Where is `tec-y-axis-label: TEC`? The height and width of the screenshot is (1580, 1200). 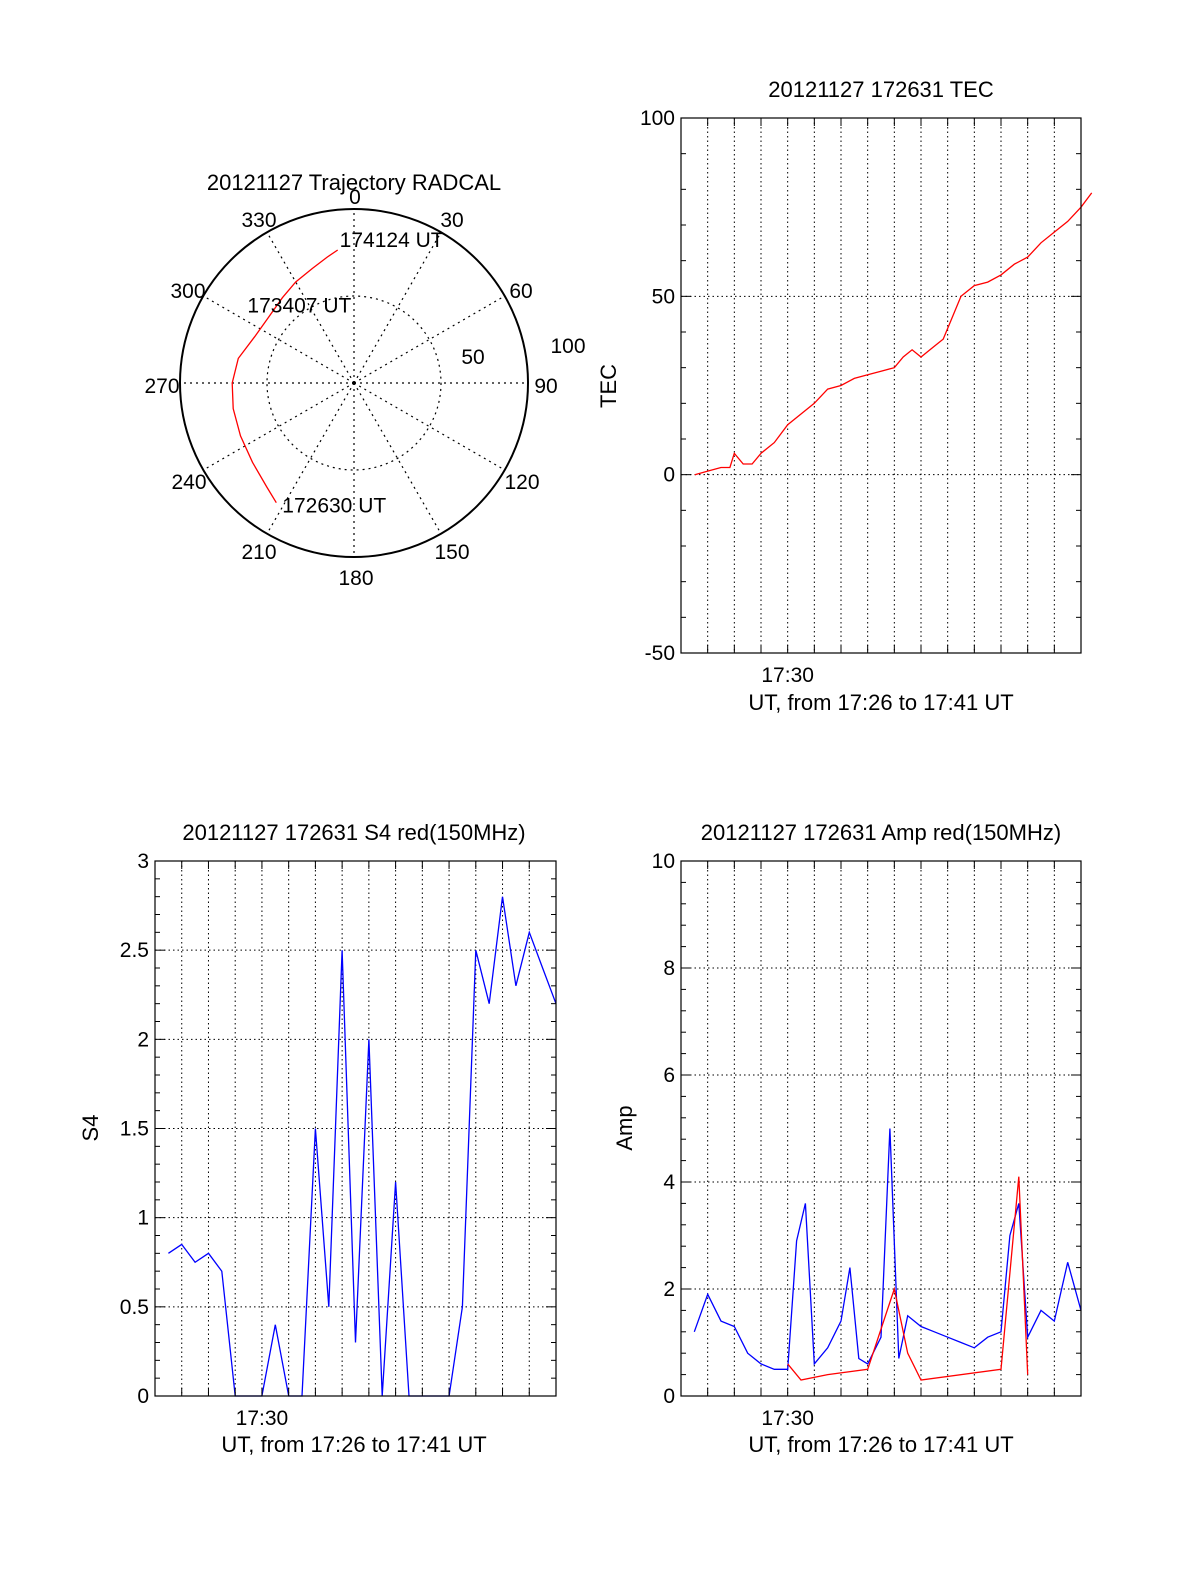
tec-y-axis-label: TEC is located at coordinates (608, 386).